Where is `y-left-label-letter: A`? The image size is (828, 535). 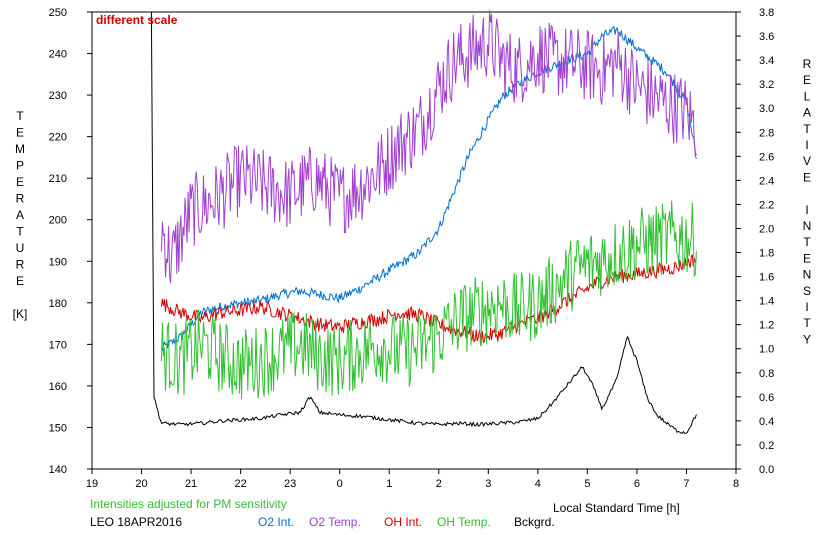 y-left-label-letter: A is located at coordinates (20, 215).